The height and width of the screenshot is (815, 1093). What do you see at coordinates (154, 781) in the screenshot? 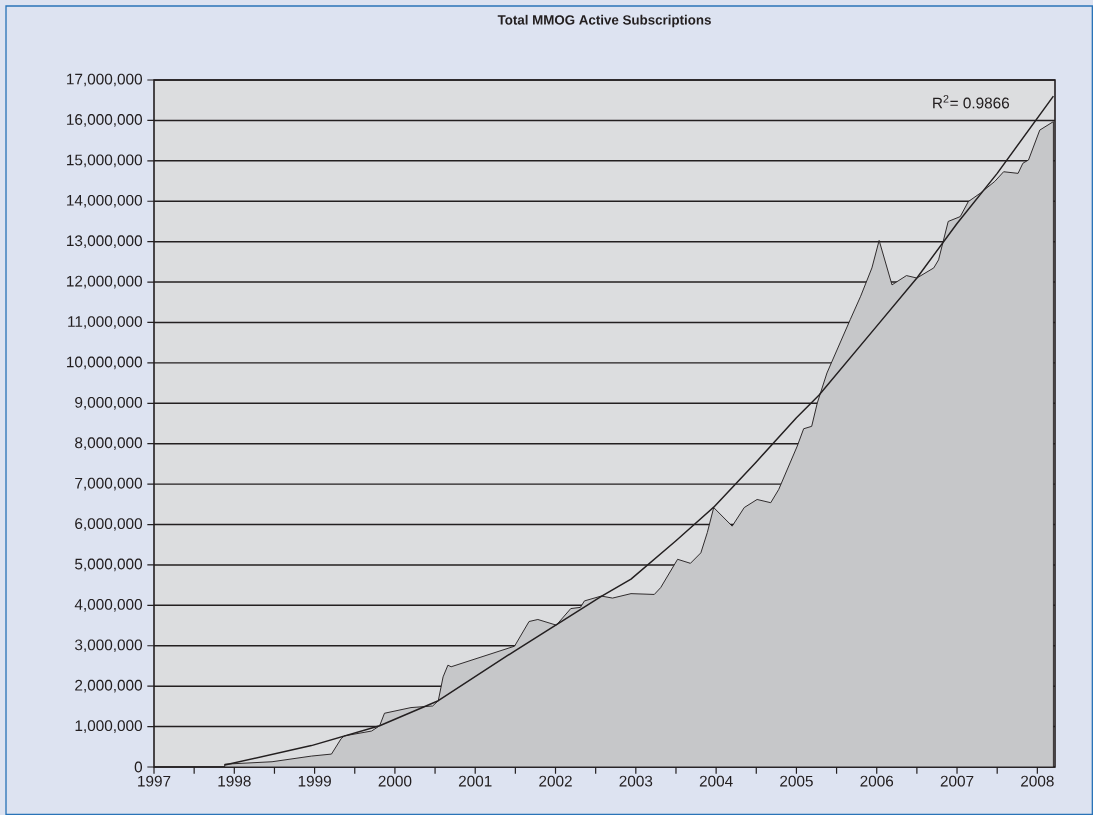
I see `x-tick-label: 1997` at bounding box center [154, 781].